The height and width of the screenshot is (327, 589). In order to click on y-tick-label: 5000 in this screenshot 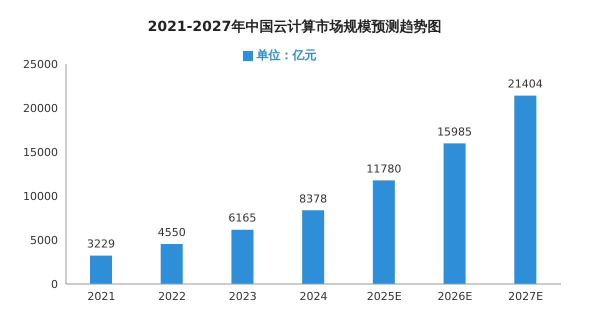, I will do `click(44, 240)`.